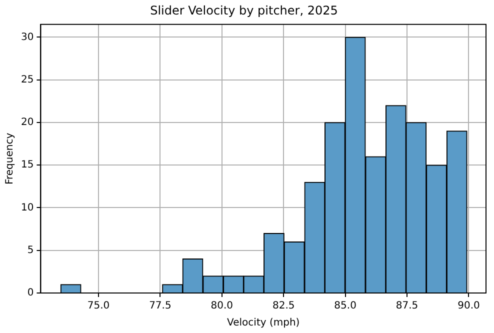  I want to click on x-tick-label: 90.0, so click(469, 306).